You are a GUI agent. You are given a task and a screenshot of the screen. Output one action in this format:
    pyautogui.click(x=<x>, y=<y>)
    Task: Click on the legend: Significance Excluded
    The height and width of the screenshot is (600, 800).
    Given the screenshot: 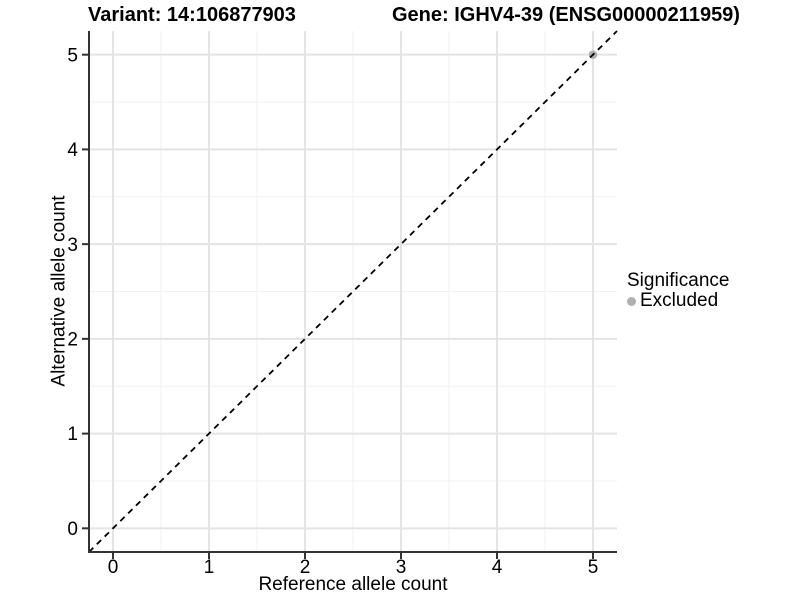 What is the action you would take?
    pyautogui.click(x=678, y=291)
    